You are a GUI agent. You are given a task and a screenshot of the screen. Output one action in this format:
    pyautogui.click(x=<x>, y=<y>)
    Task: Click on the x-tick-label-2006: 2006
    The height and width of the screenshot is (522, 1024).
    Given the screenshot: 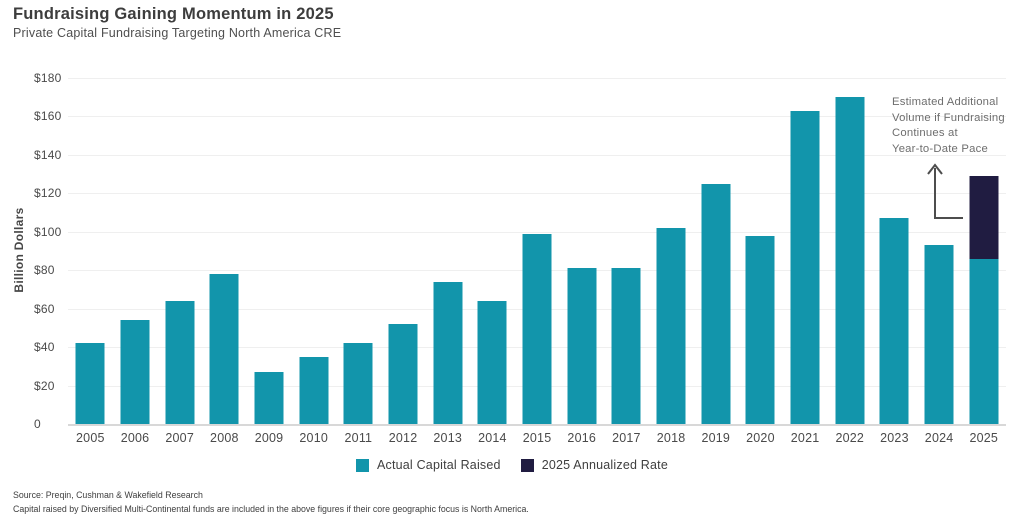 What is the action you would take?
    pyautogui.click(x=135, y=438)
    